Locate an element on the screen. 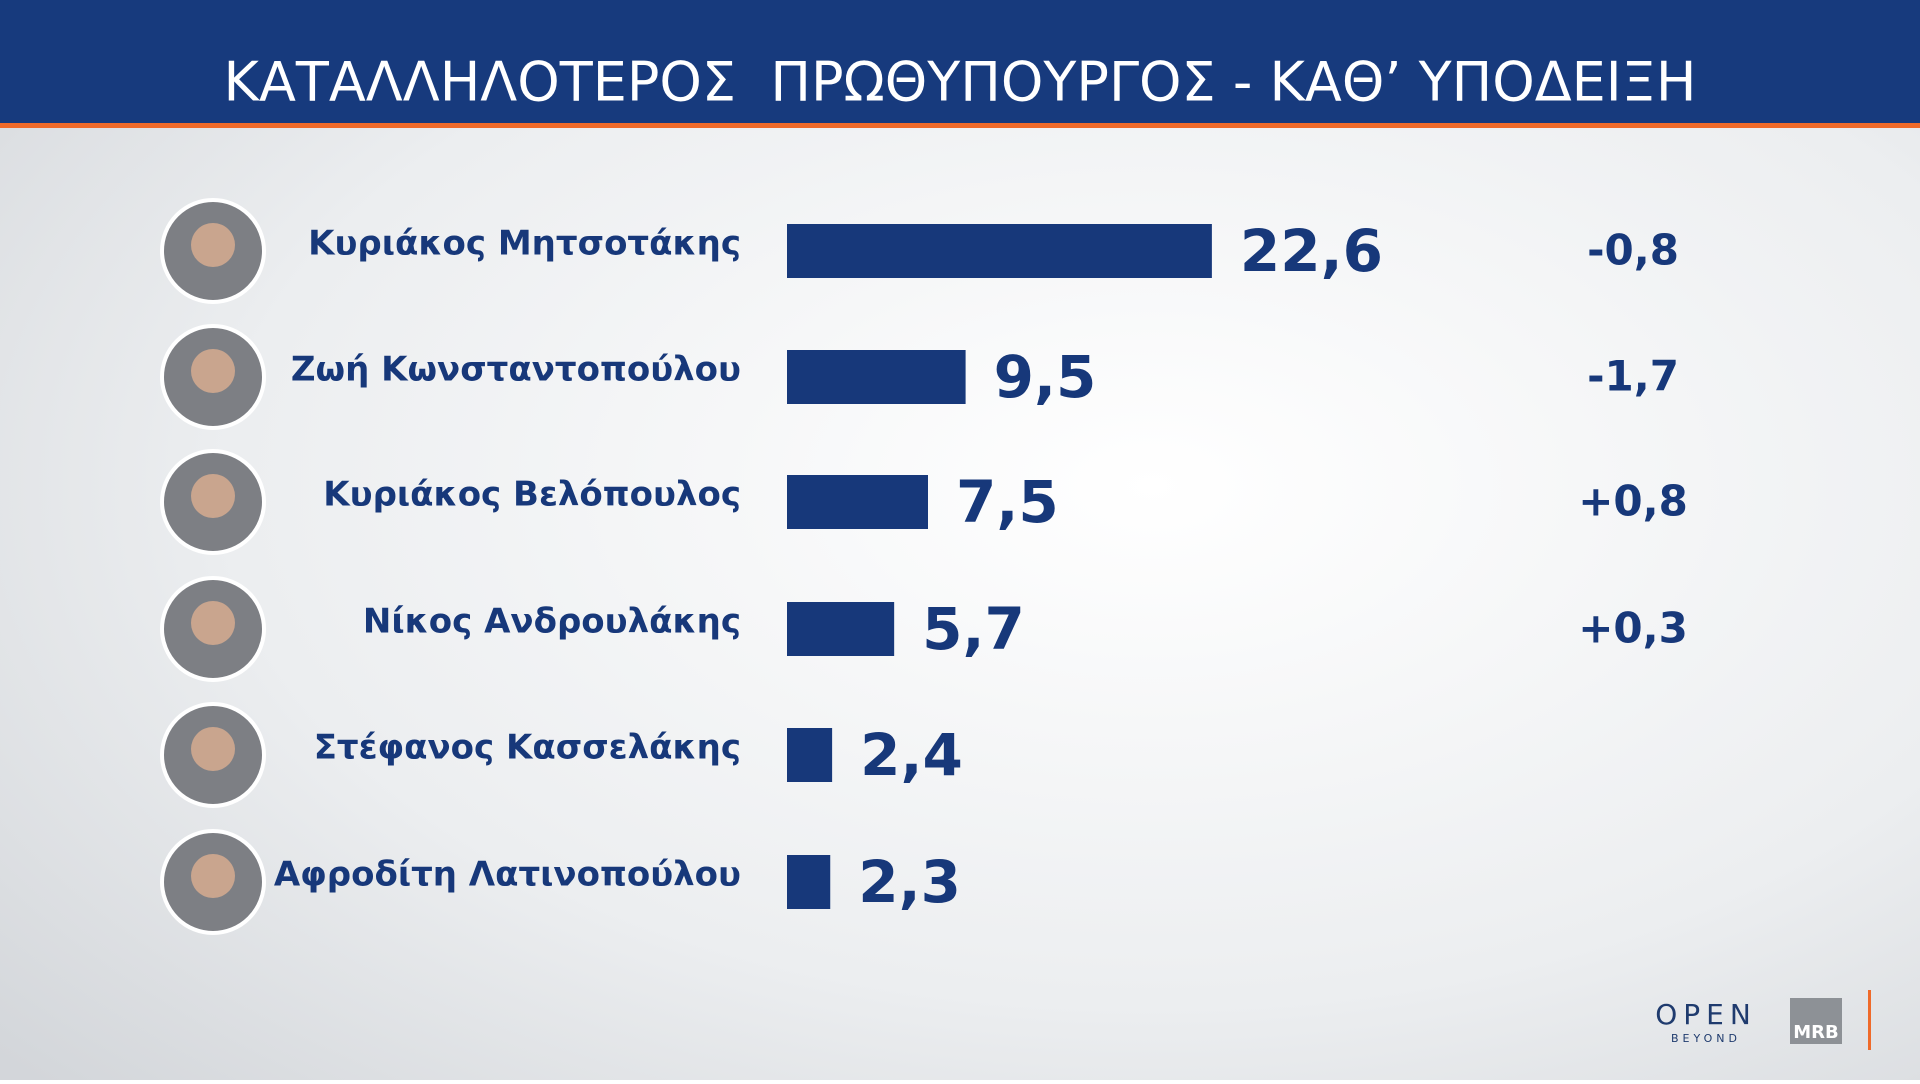 The width and height of the screenshot is (1920, 1084). change-label: +0,8 is located at coordinates (1633, 501).